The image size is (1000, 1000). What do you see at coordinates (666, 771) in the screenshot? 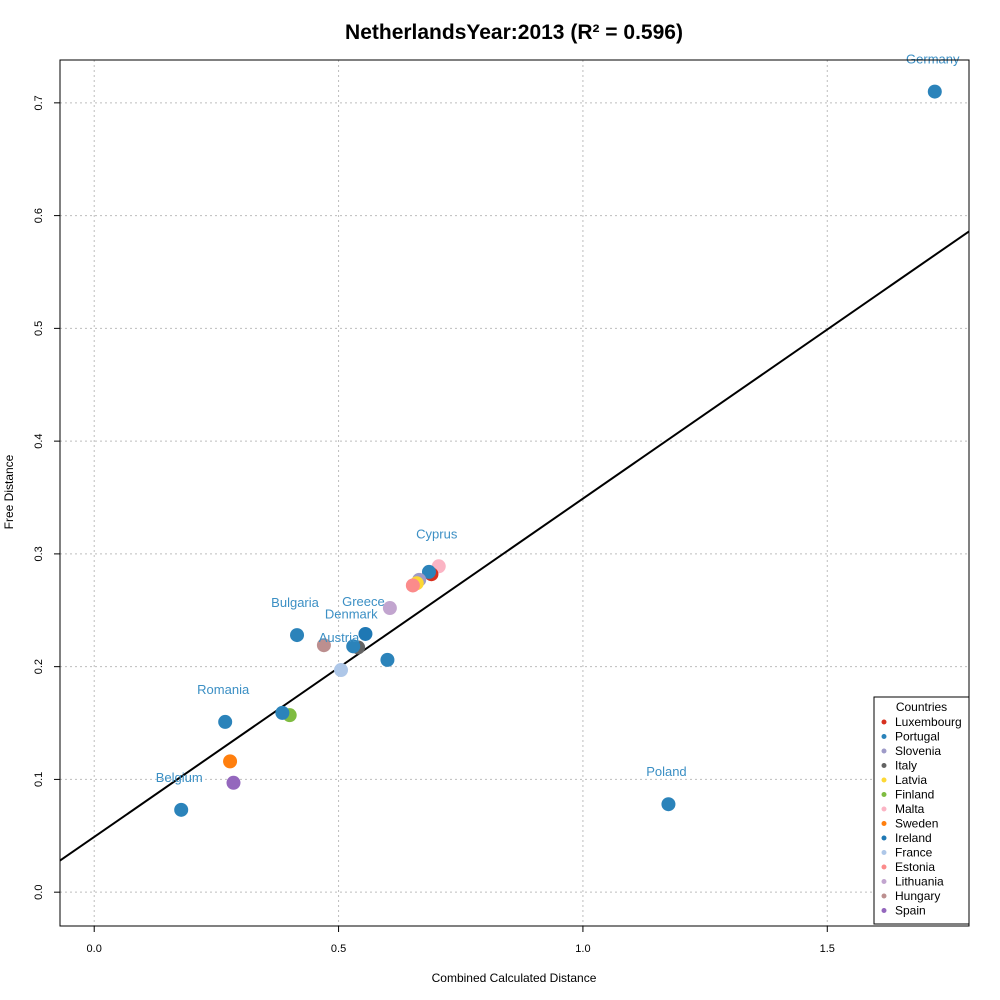
I see `point-label: Poland` at bounding box center [666, 771].